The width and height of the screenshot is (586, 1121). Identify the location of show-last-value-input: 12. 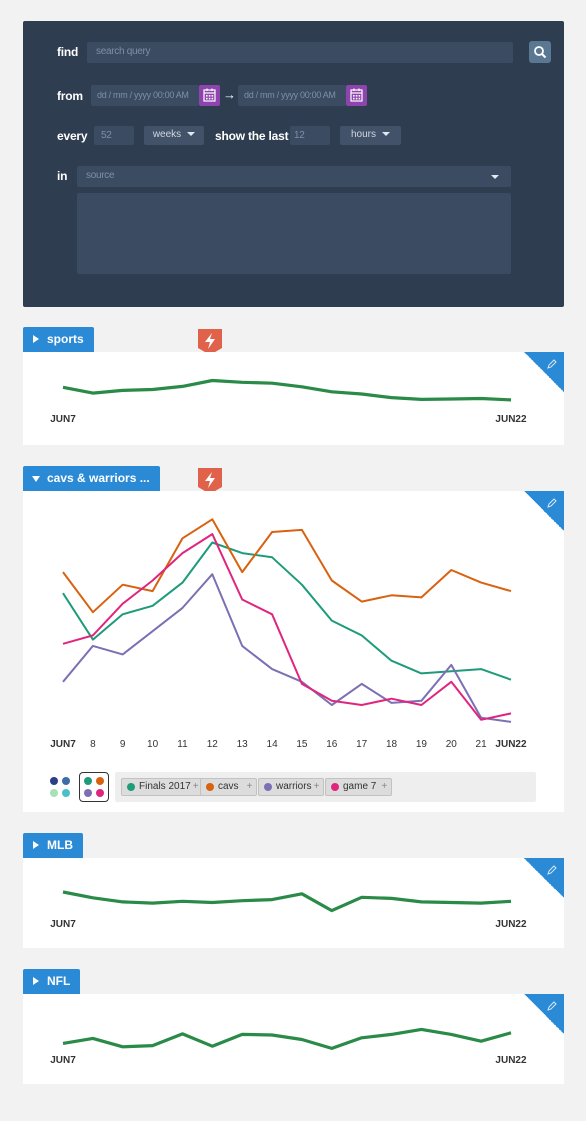
(310, 135).